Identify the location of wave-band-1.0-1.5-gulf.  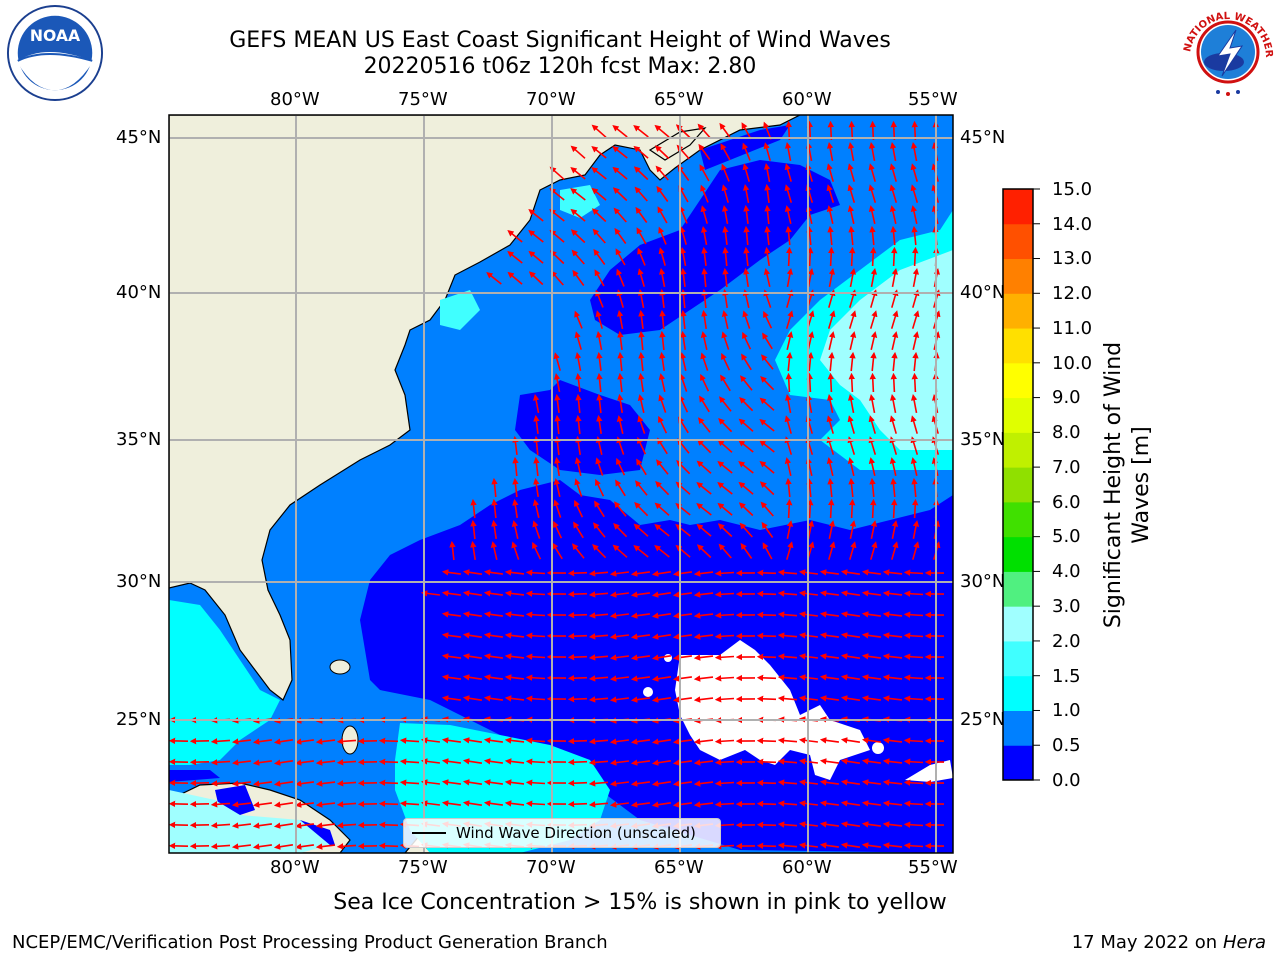
(224, 682).